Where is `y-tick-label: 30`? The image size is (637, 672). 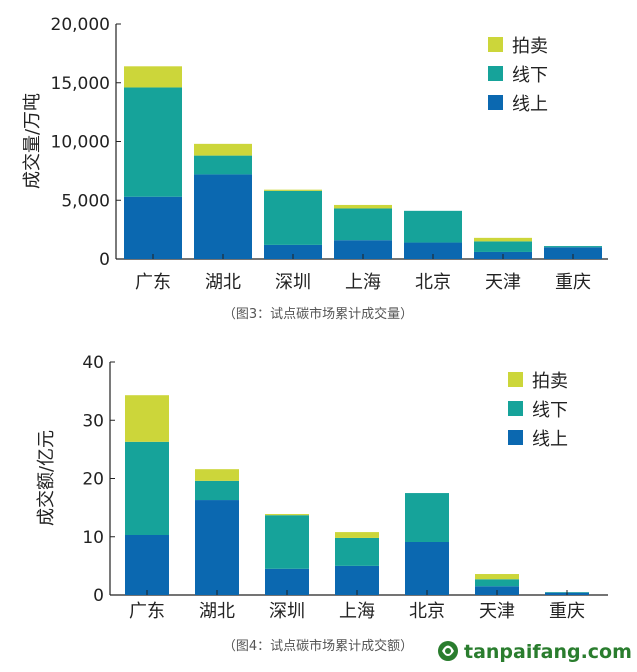
y-tick-label: 30 is located at coordinates (93, 421).